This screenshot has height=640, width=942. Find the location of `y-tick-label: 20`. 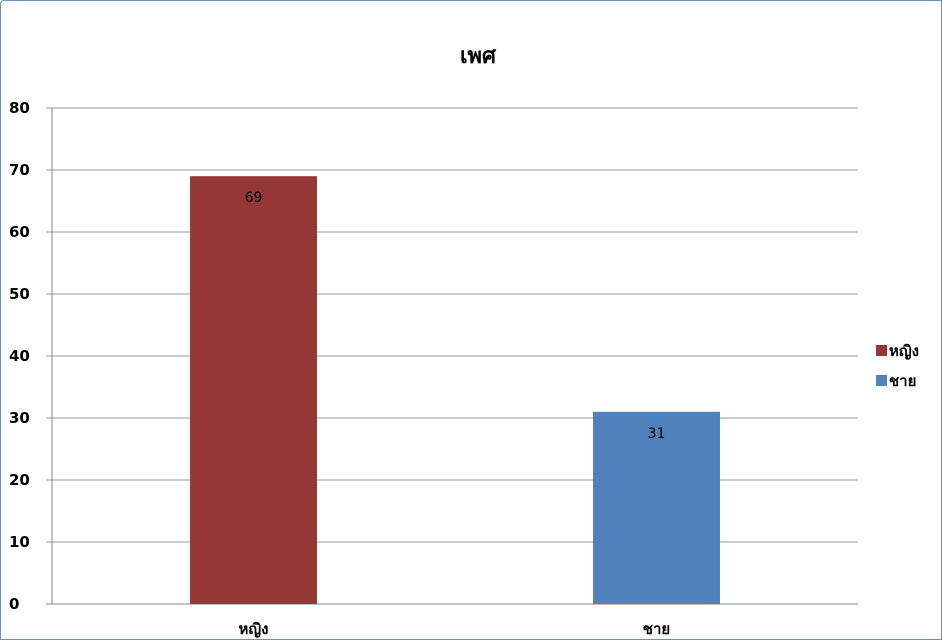

y-tick-label: 20 is located at coordinates (19, 480).